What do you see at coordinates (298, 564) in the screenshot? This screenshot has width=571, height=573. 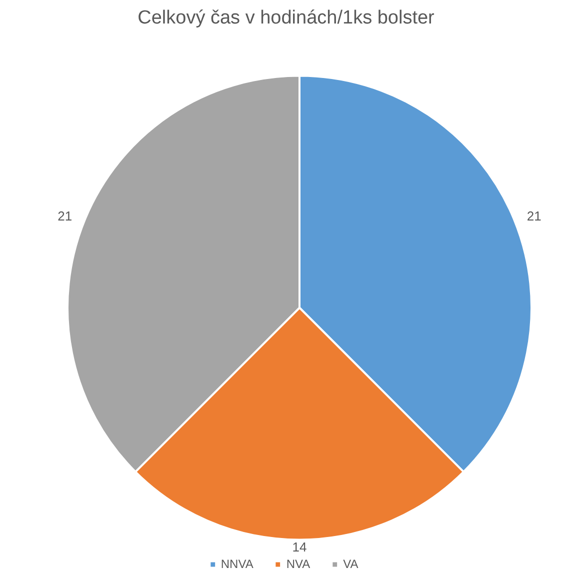 I see `legend-label: NVA` at bounding box center [298, 564].